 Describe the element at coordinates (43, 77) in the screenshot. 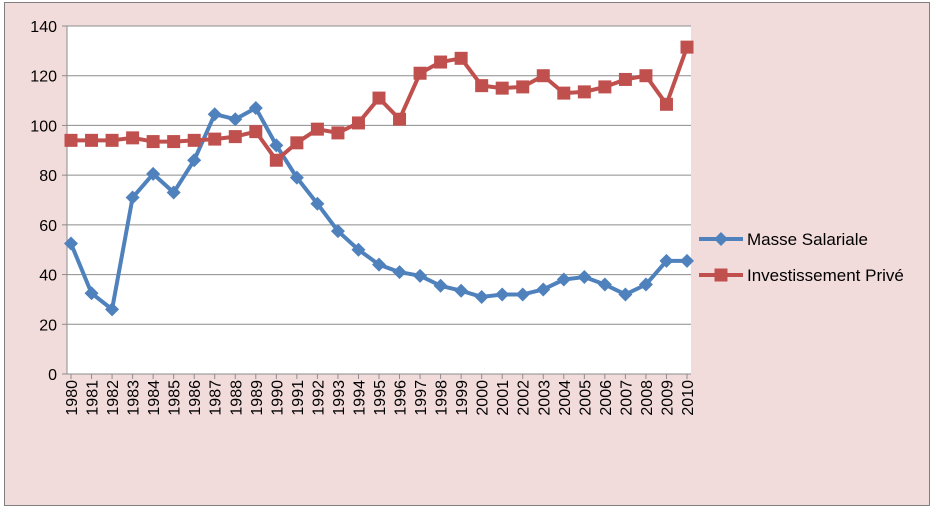

I see `y-tick-label: 120` at that location.